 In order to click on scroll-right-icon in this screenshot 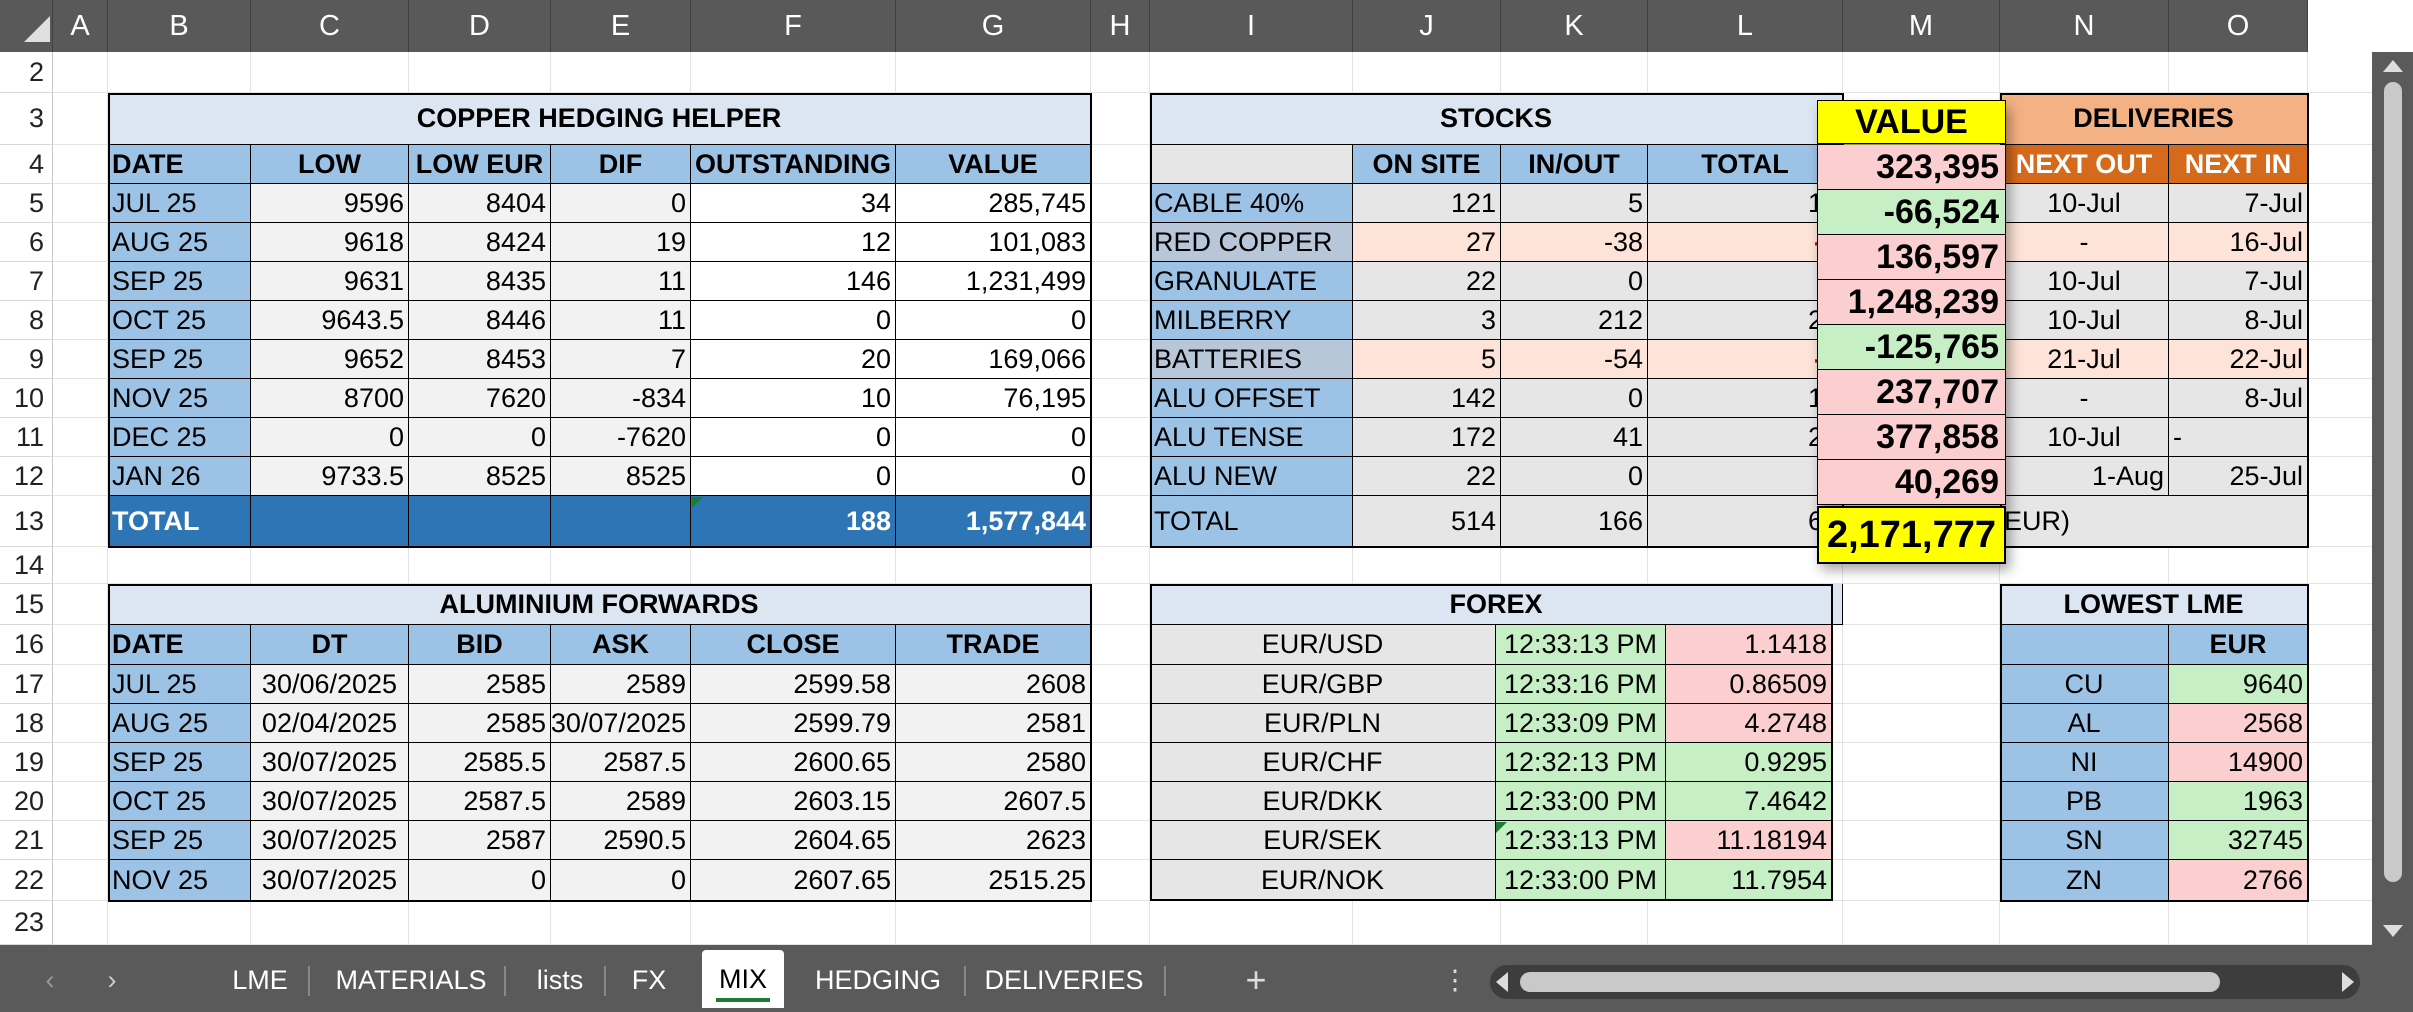, I will do `click(2348, 982)`.